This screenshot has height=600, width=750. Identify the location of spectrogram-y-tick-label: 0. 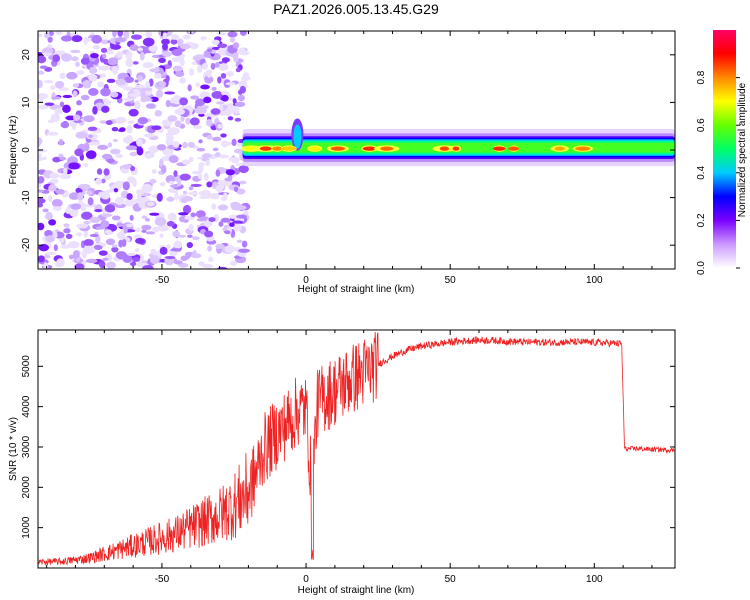
(26, 150).